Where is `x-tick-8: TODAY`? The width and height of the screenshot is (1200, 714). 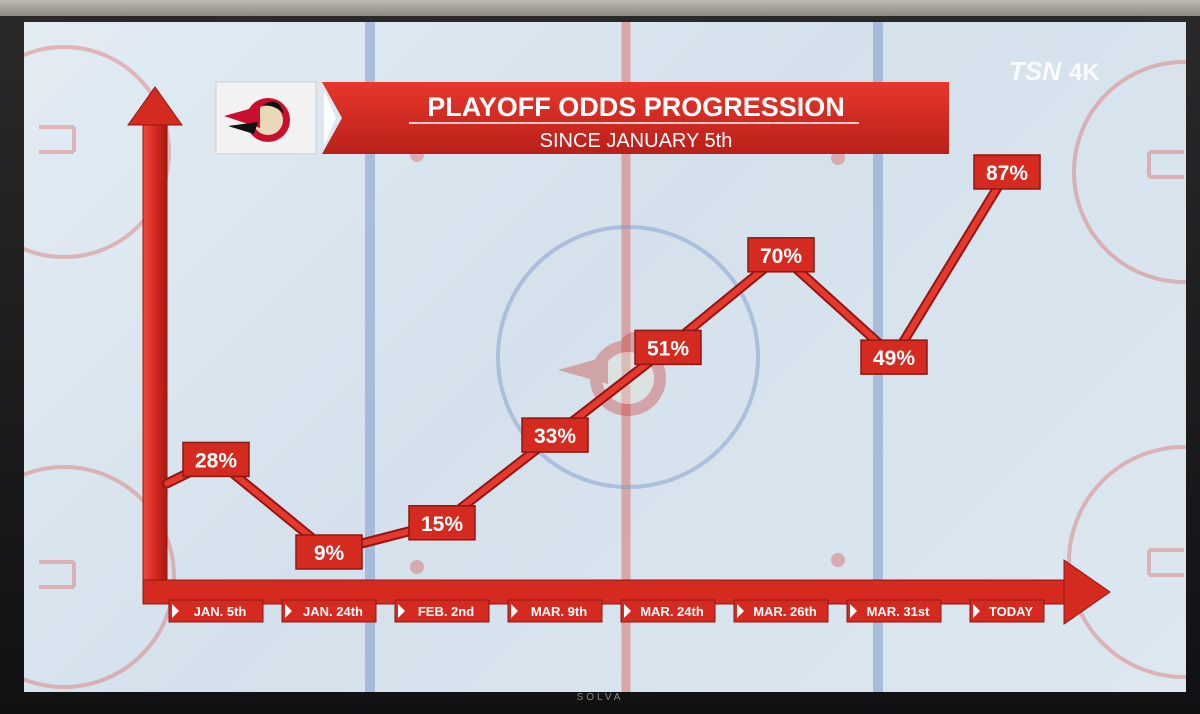 x-tick-8: TODAY is located at coordinates (1007, 611).